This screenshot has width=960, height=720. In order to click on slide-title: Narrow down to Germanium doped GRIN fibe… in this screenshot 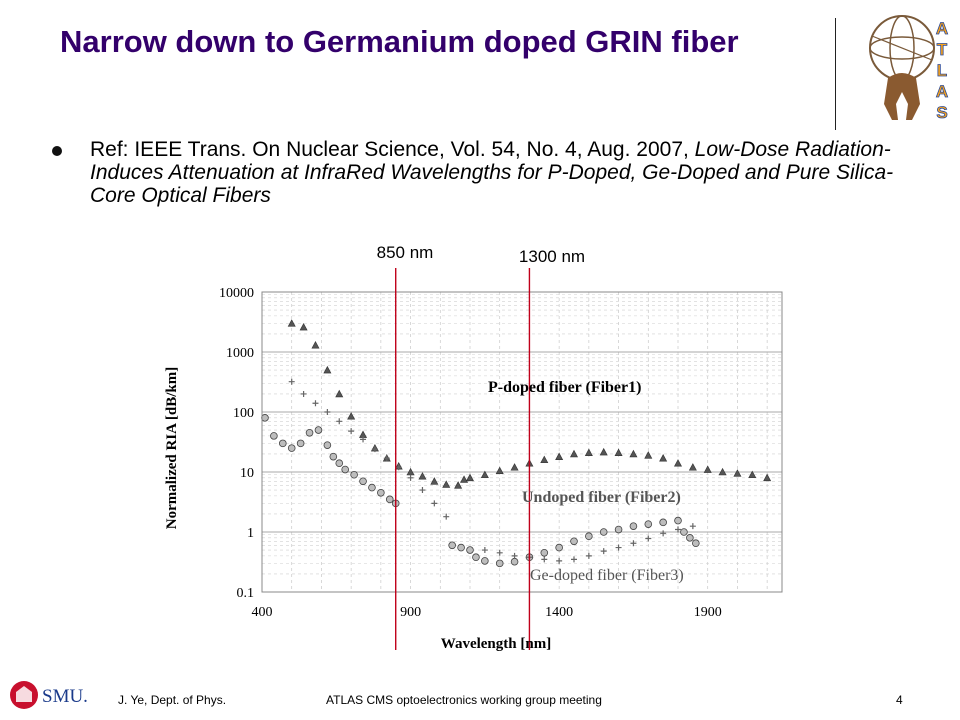, I will do `click(399, 41)`.